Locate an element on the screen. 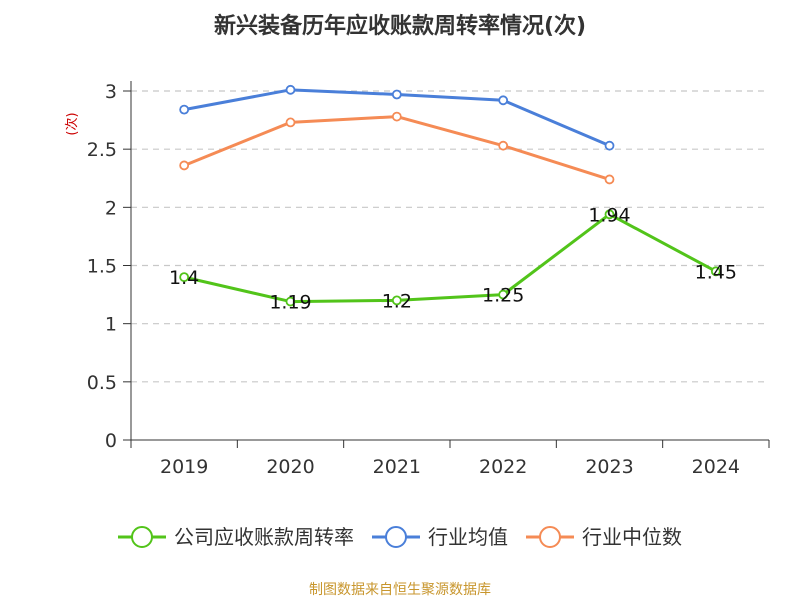 The height and width of the screenshot is (600, 800). x-tick-label: 2024 is located at coordinates (716, 467).